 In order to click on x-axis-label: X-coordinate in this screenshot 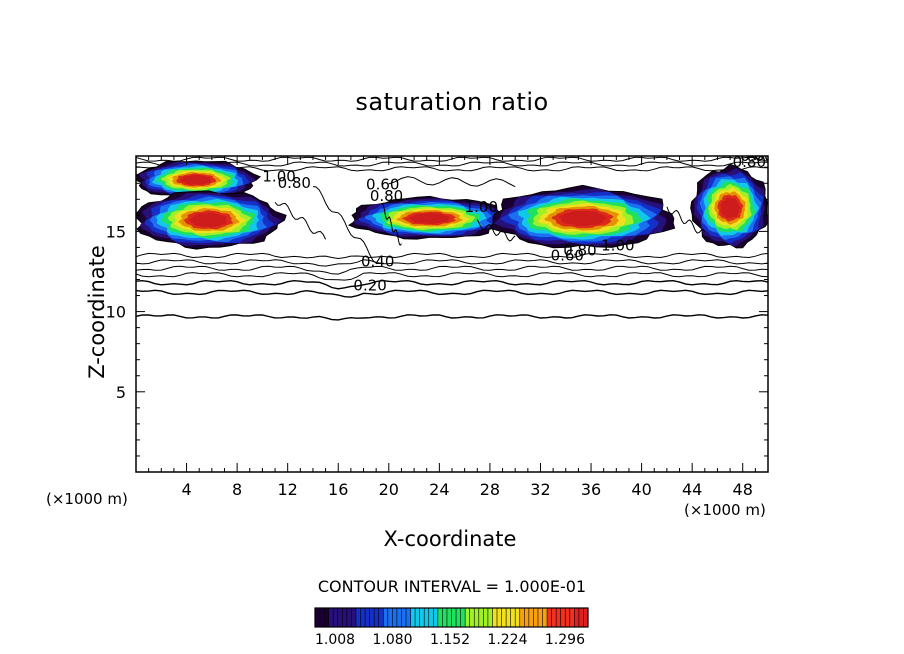, I will do `click(450, 539)`.